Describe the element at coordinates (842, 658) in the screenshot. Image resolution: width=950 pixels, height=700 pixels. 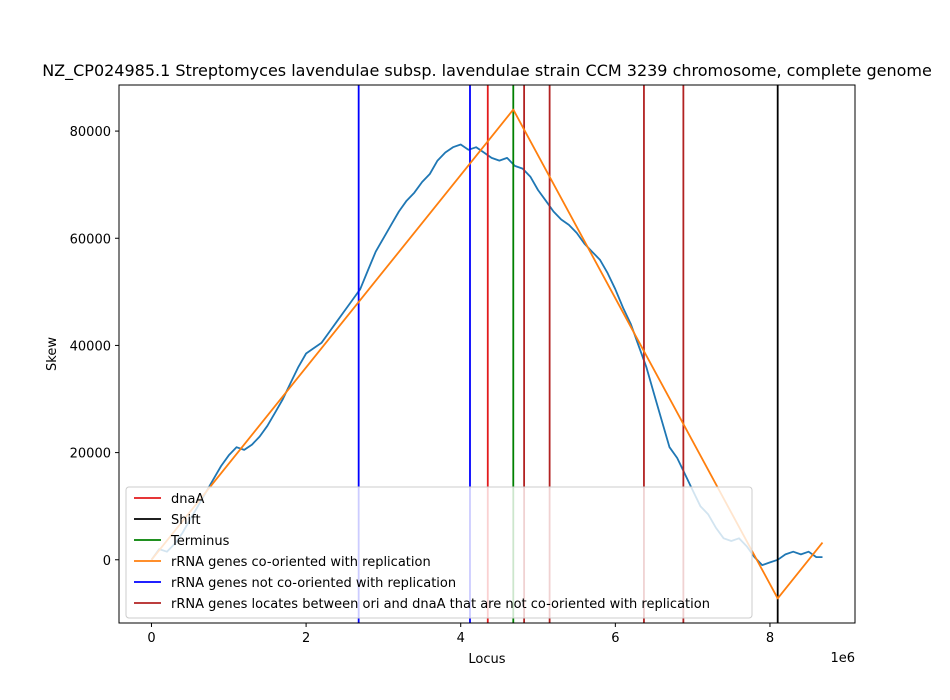
I see `x-axis-offset-label: 1e6` at that location.